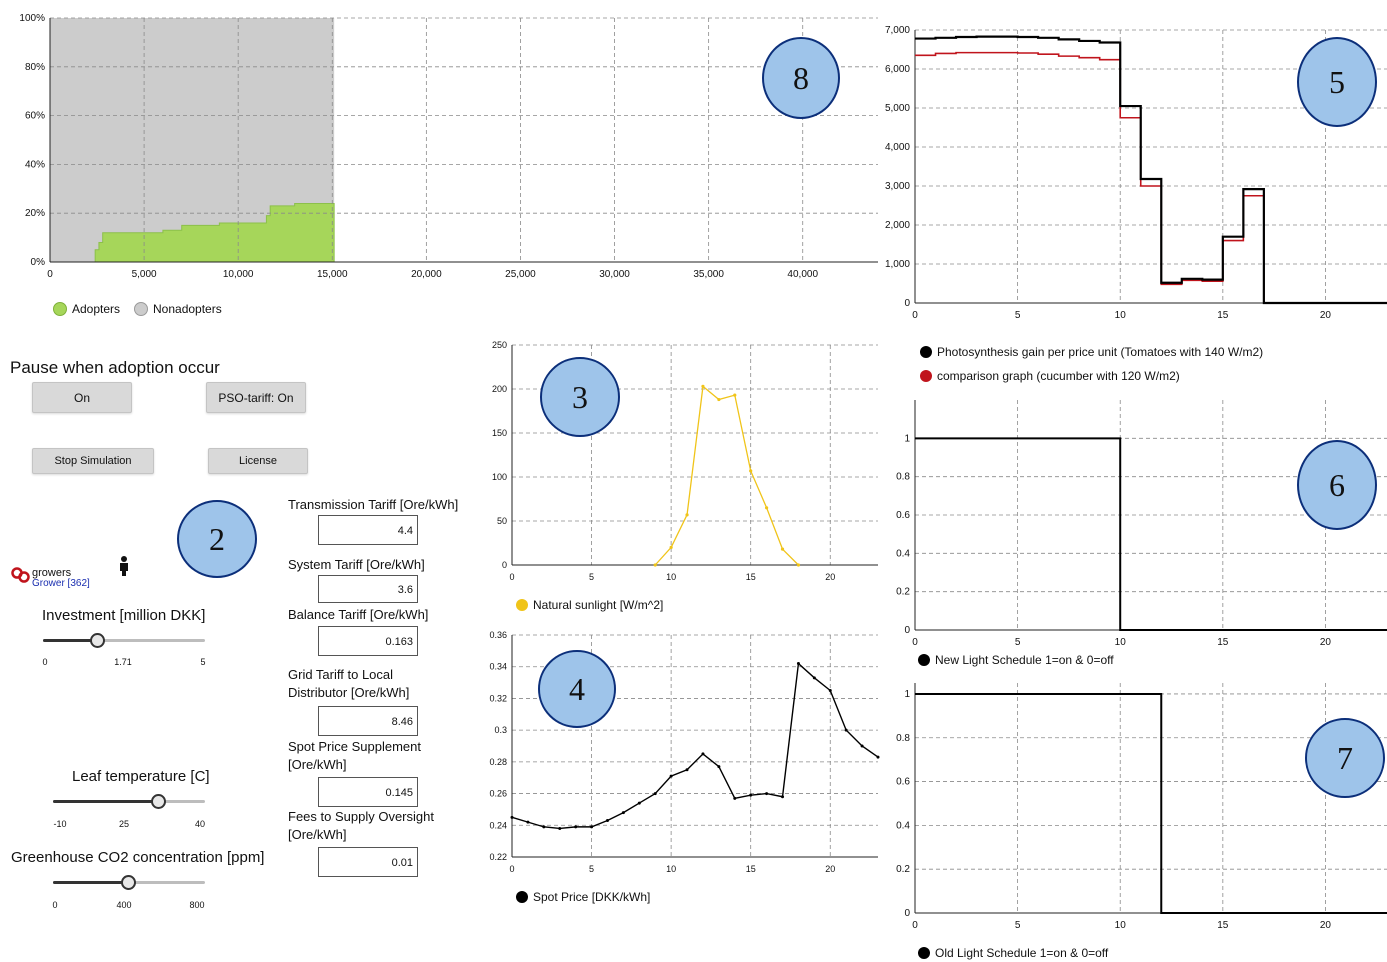 This screenshot has width=1387, height=962. What do you see at coordinates (187, 309) in the screenshot?
I see `legend-nonadopters-label: Nonadopters` at bounding box center [187, 309].